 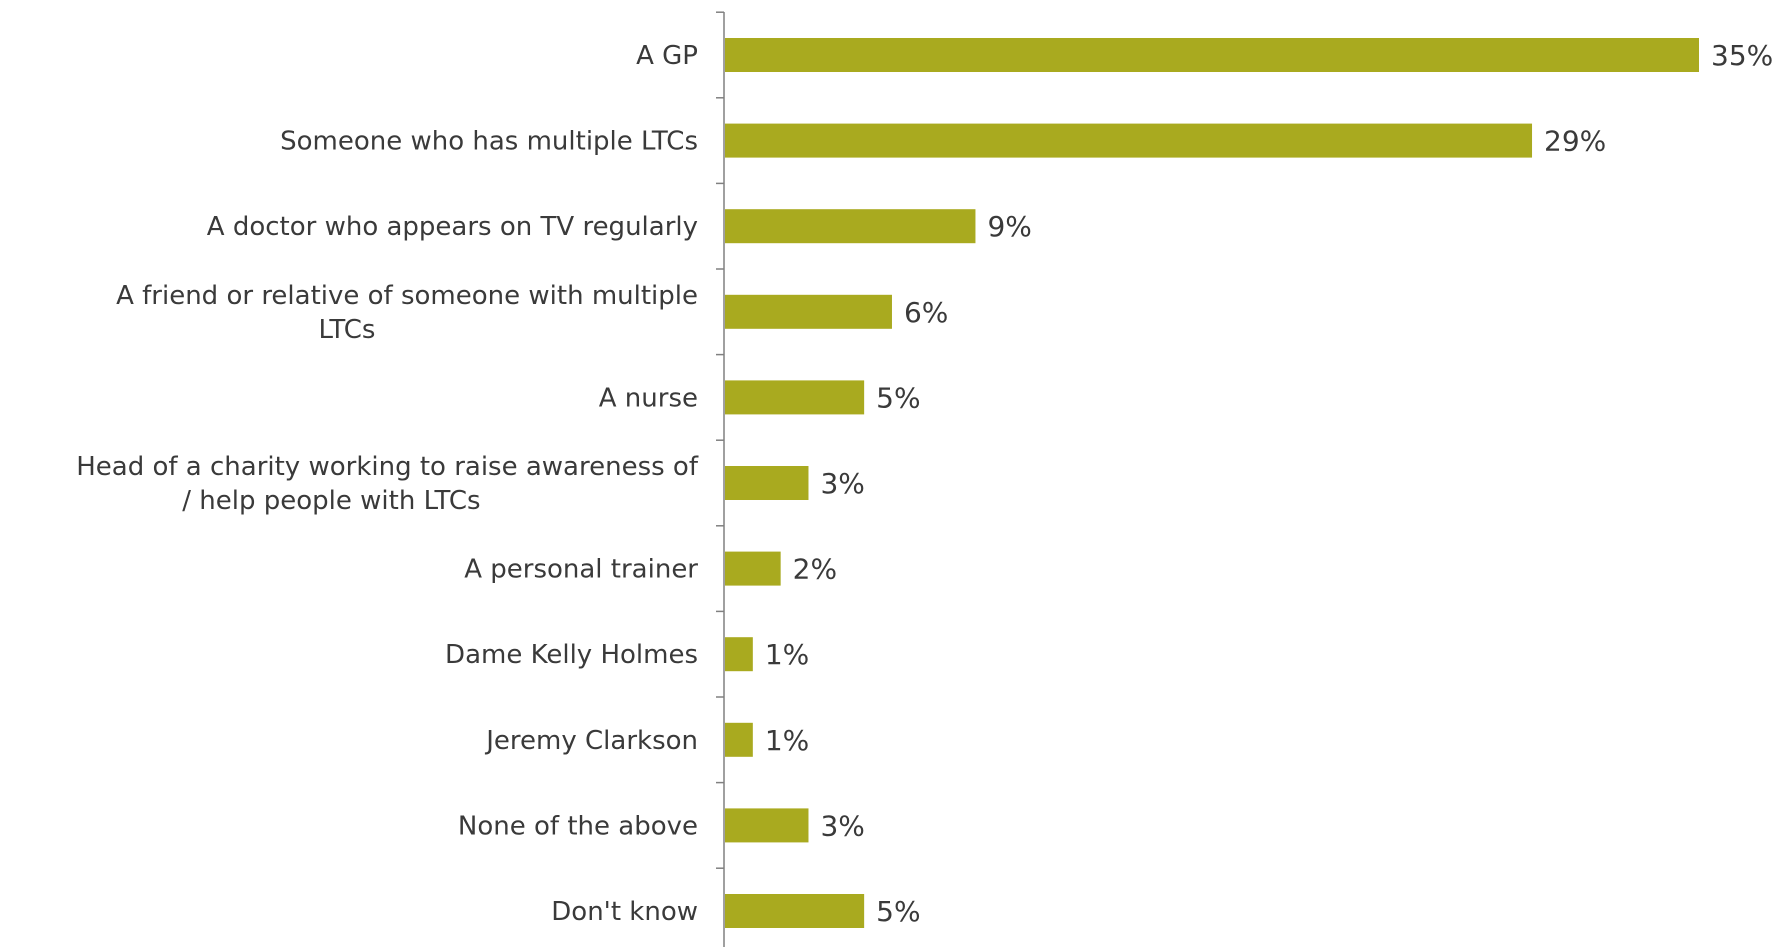 What do you see at coordinates (1742, 55) in the screenshot?
I see `value-label: 35%` at bounding box center [1742, 55].